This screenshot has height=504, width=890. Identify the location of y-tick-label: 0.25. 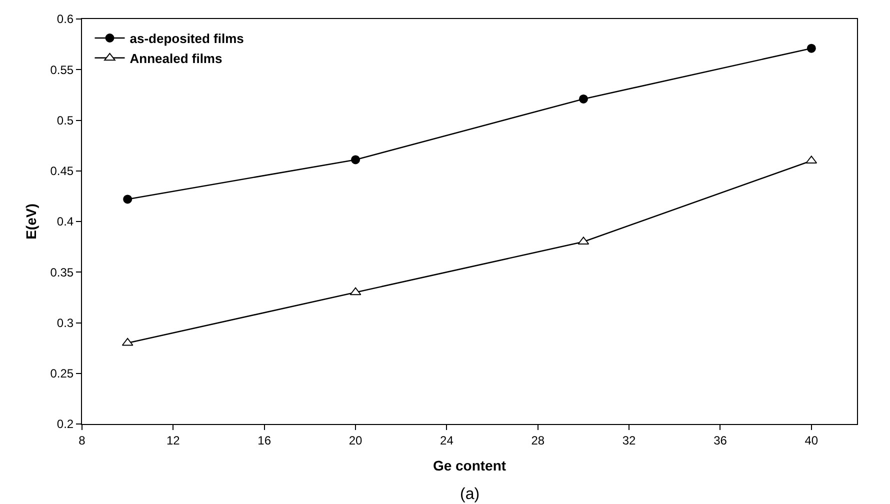
(62, 373).